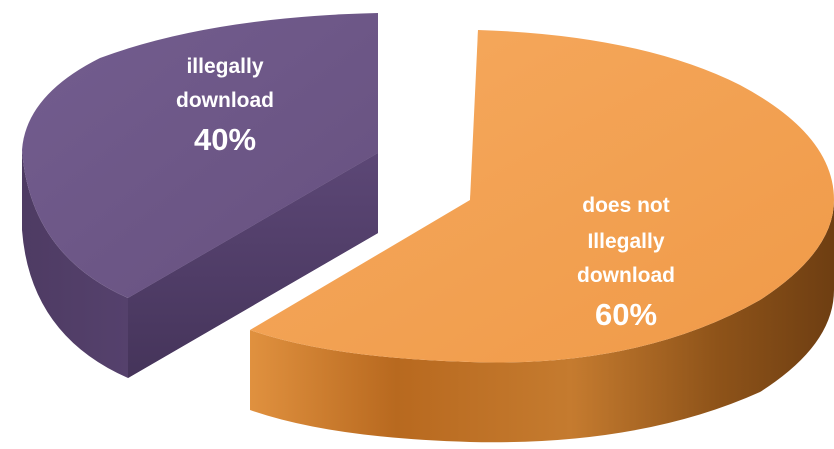  What do you see at coordinates (225, 139) in the screenshot?
I see `slice-value-illegally-download: 40%` at bounding box center [225, 139].